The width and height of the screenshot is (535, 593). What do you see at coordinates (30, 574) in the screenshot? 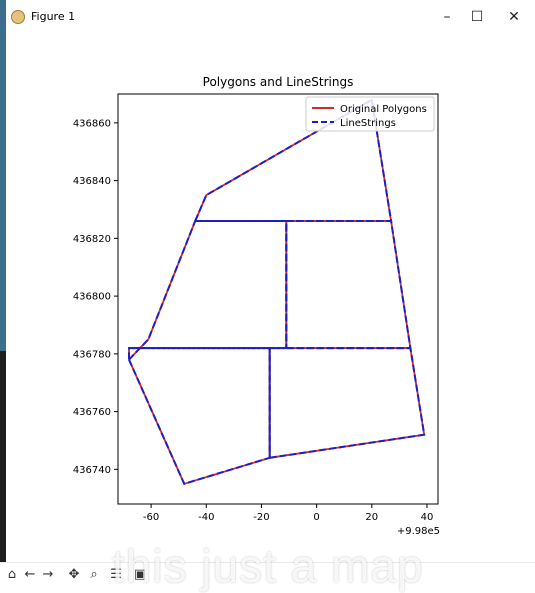
I see `back-icon: ←` at bounding box center [30, 574].